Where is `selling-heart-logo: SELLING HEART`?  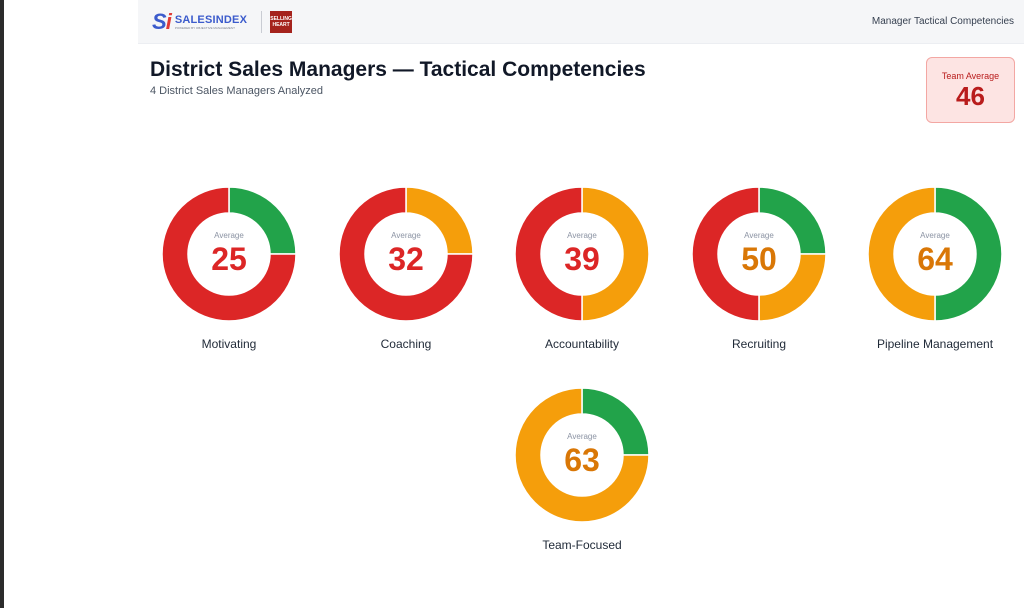
selling-heart-logo: SELLING HEART is located at coordinates (281, 22).